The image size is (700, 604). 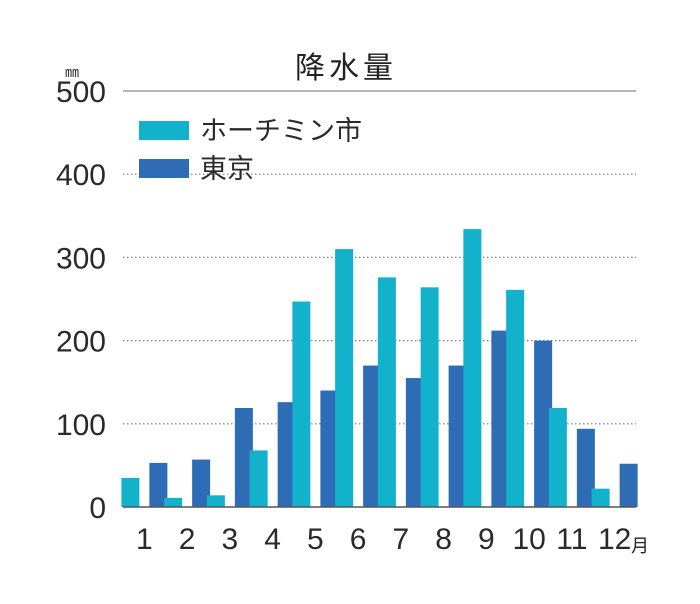 I want to click on y-axis-unit: ㎜, so click(x=72, y=73).